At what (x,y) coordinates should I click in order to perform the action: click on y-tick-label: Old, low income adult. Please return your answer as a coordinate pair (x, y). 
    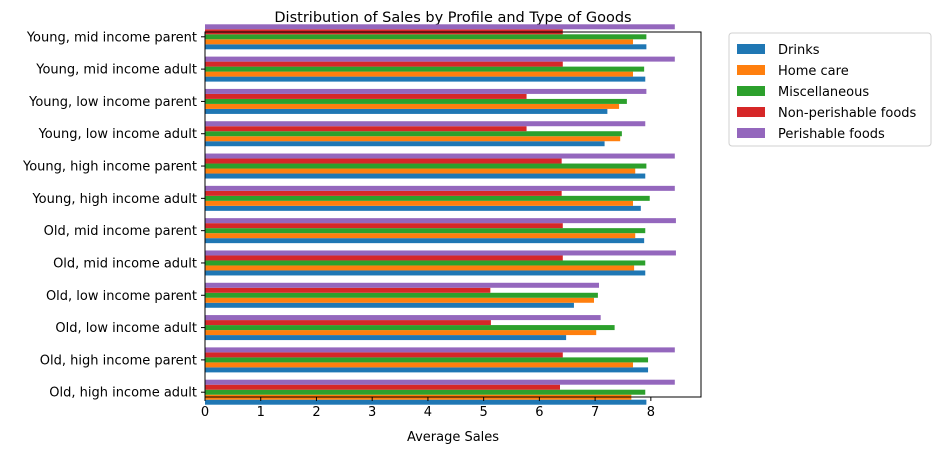
    Looking at the image, I should click on (126, 328).